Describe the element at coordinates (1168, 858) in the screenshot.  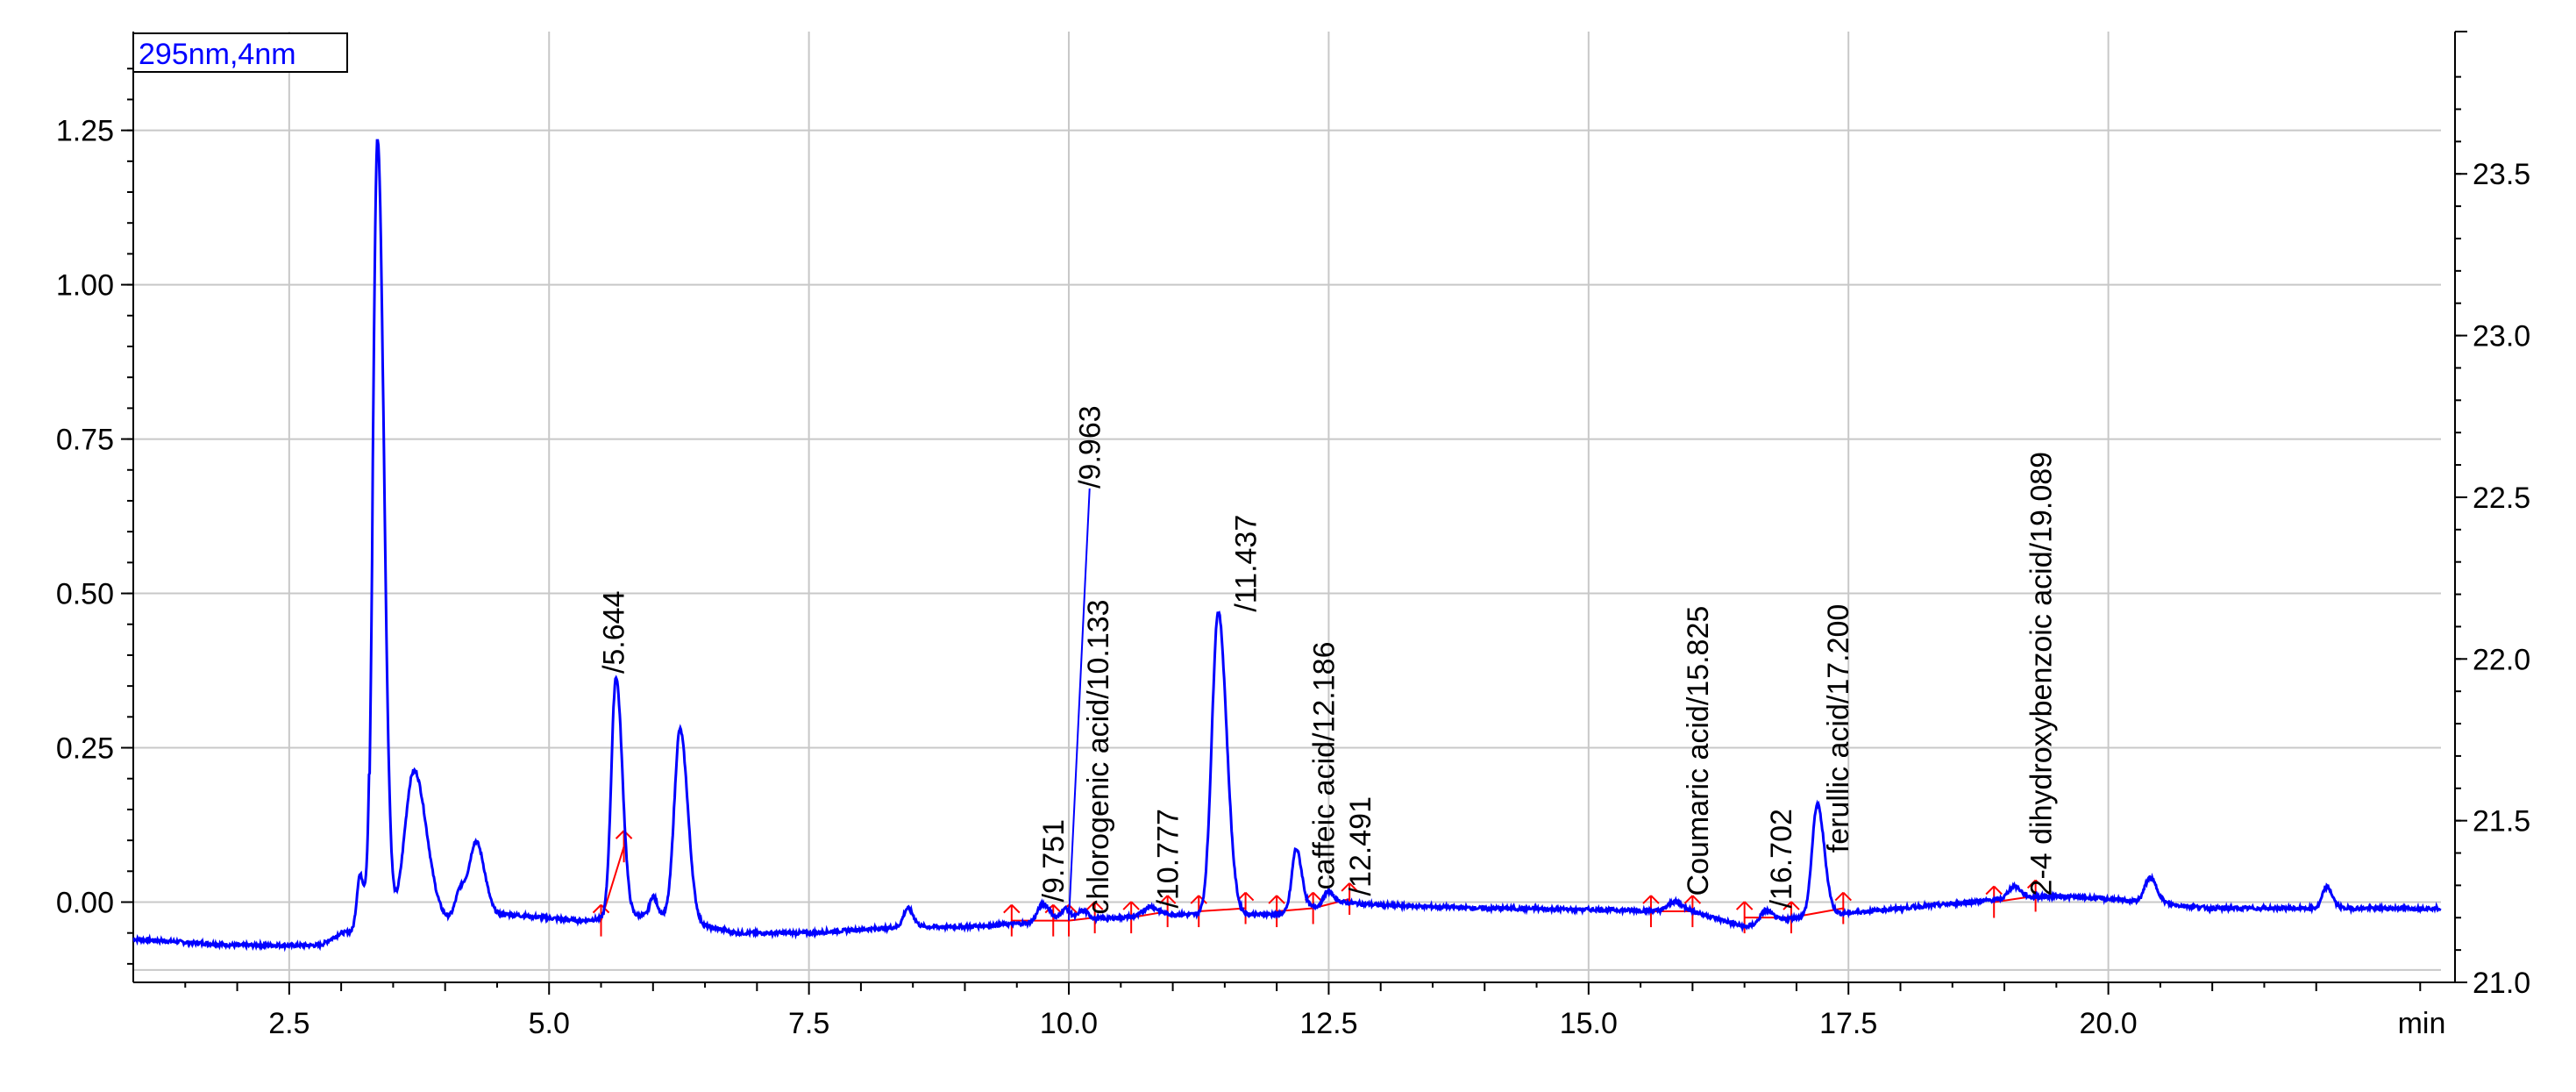
I see `peak-label: /10.777` at that location.